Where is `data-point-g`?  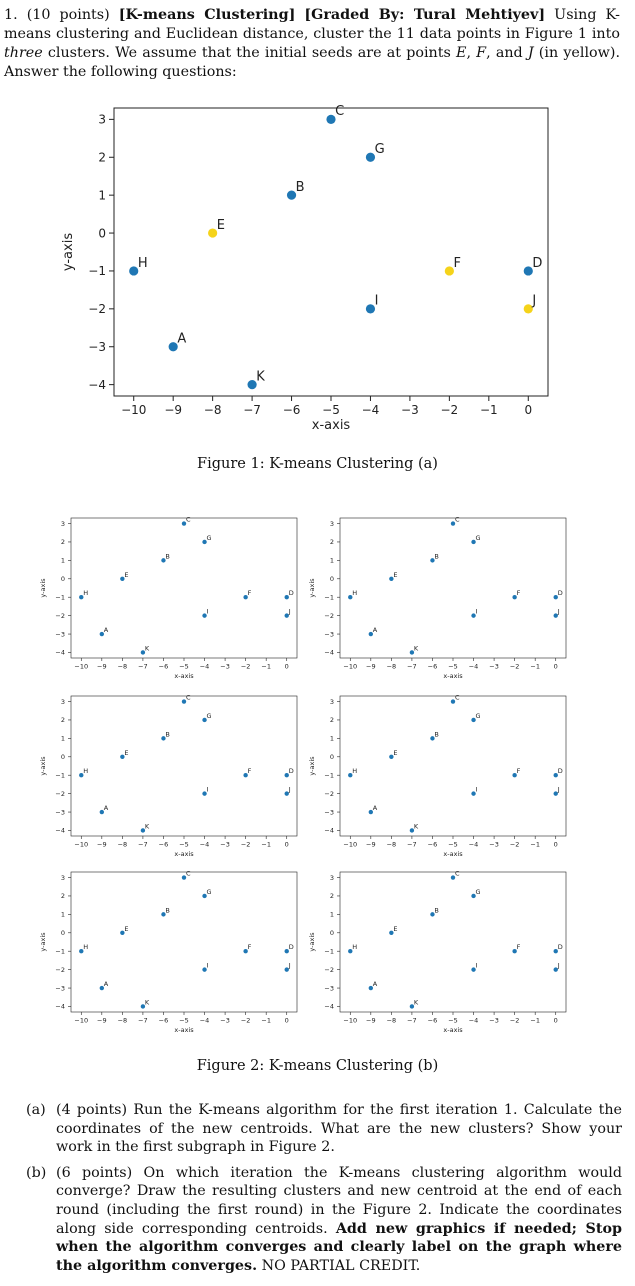 data-point-g is located at coordinates (204, 896).